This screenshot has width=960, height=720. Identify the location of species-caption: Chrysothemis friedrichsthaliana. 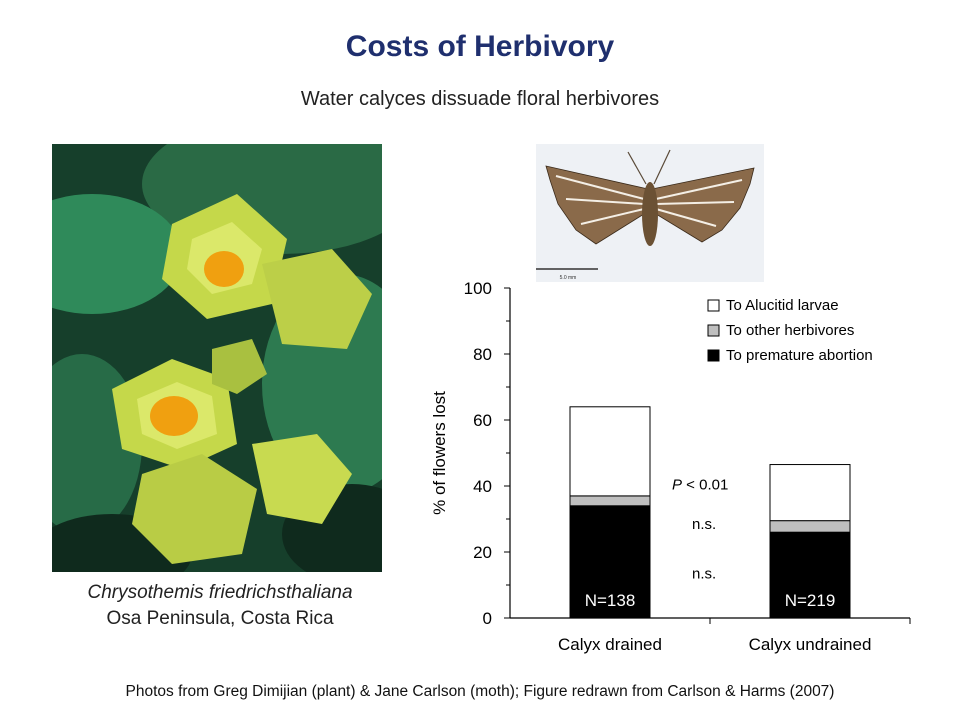
(220, 592).